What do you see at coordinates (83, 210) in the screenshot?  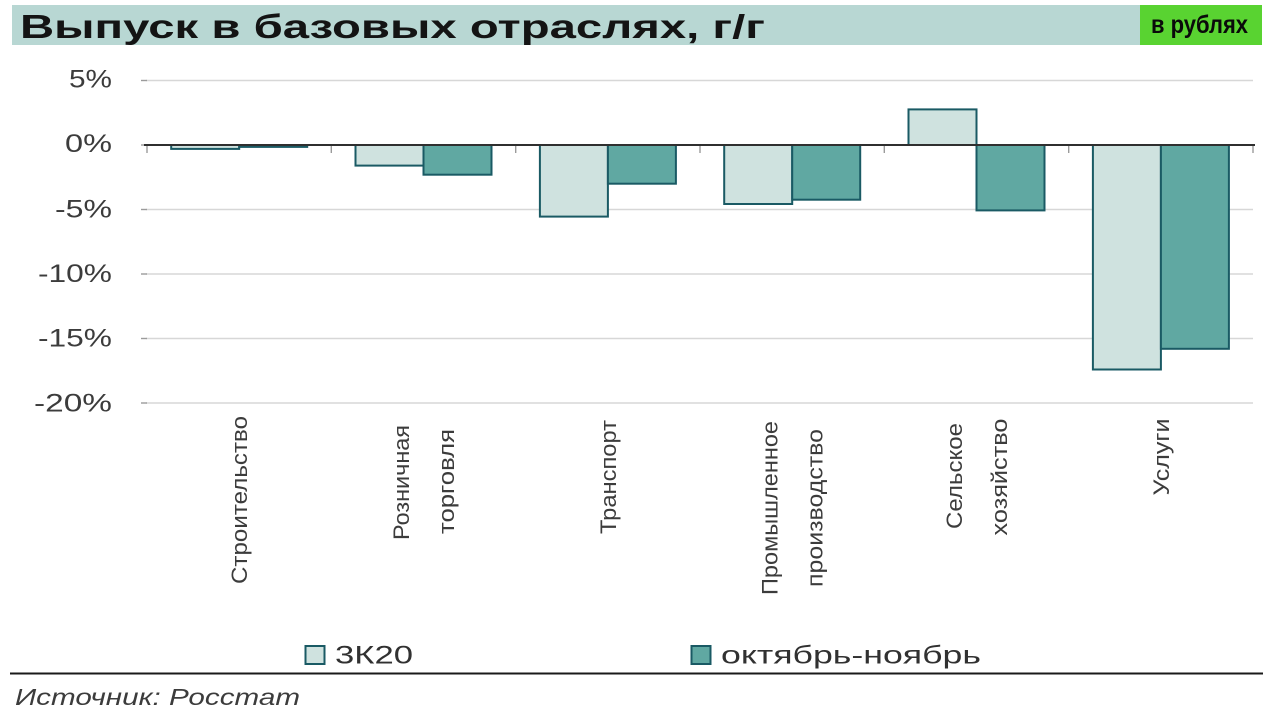 I see `svg-text: -5%` at bounding box center [83, 210].